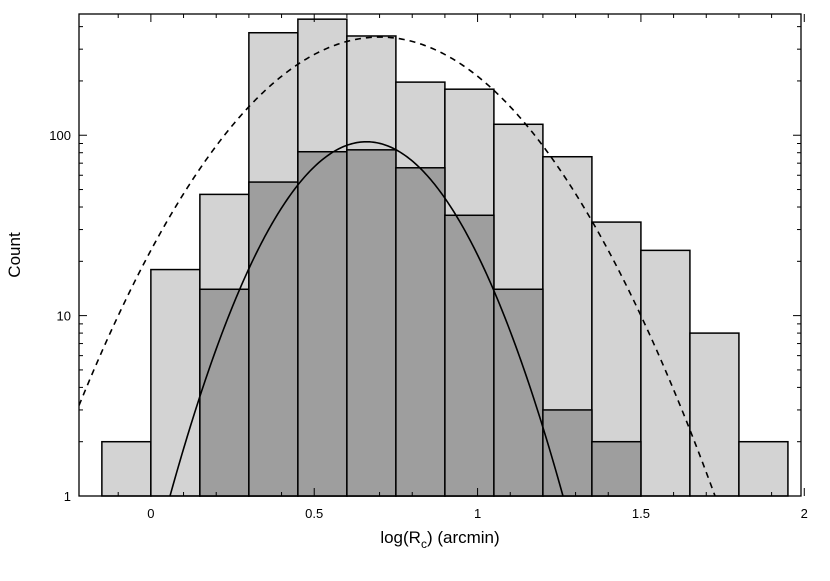 The width and height of the screenshot is (830, 581). I want to click on x-axis-label: log(Rc) (arcmin), so click(439, 539).